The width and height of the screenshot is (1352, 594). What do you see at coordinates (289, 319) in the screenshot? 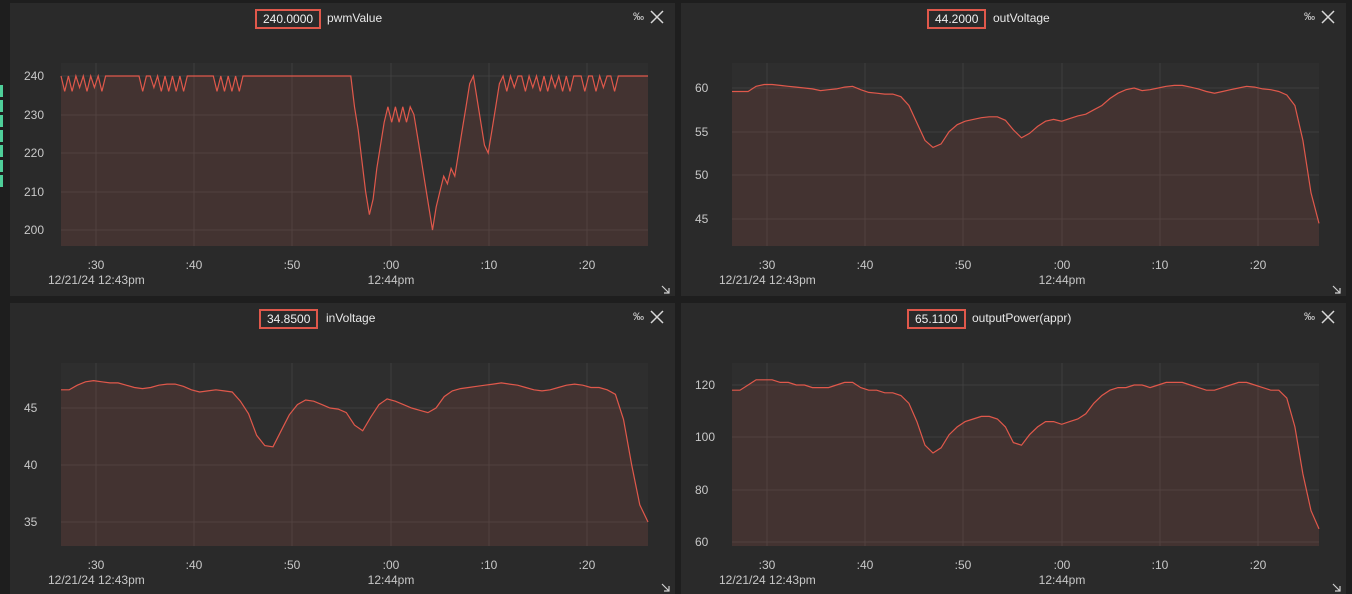
I see `current-value-box: 34.8500` at bounding box center [289, 319].